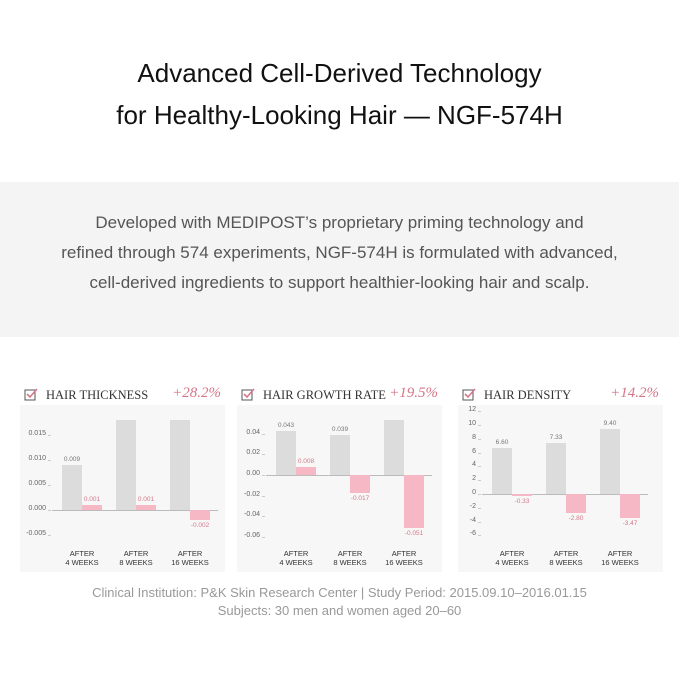 This screenshot has width=679, height=679. I want to click on chart-header: HAIR THICKNESS +28.2%, so click(122, 392).